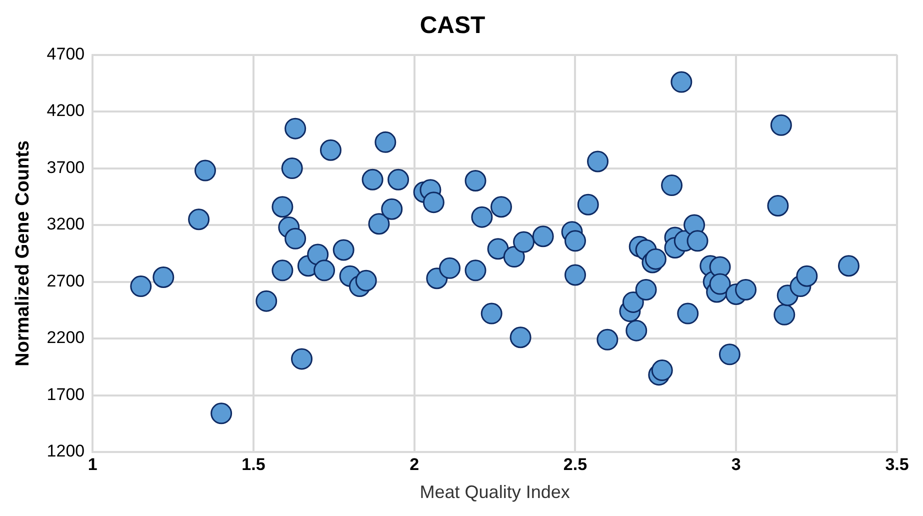 Image resolution: width=923 pixels, height=516 pixels. What do you see at coordinates (65, 224) in the screenshot?
I see `y-tick-label: 3200` at bounding box center [65, 224].